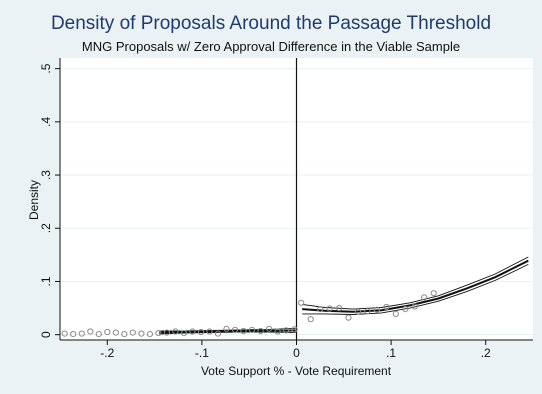 This screenshot has width=542, height=394. Describe the element at coordinates (46, 68) in the screenshot. I see `y-tick-label: .5` at that location.